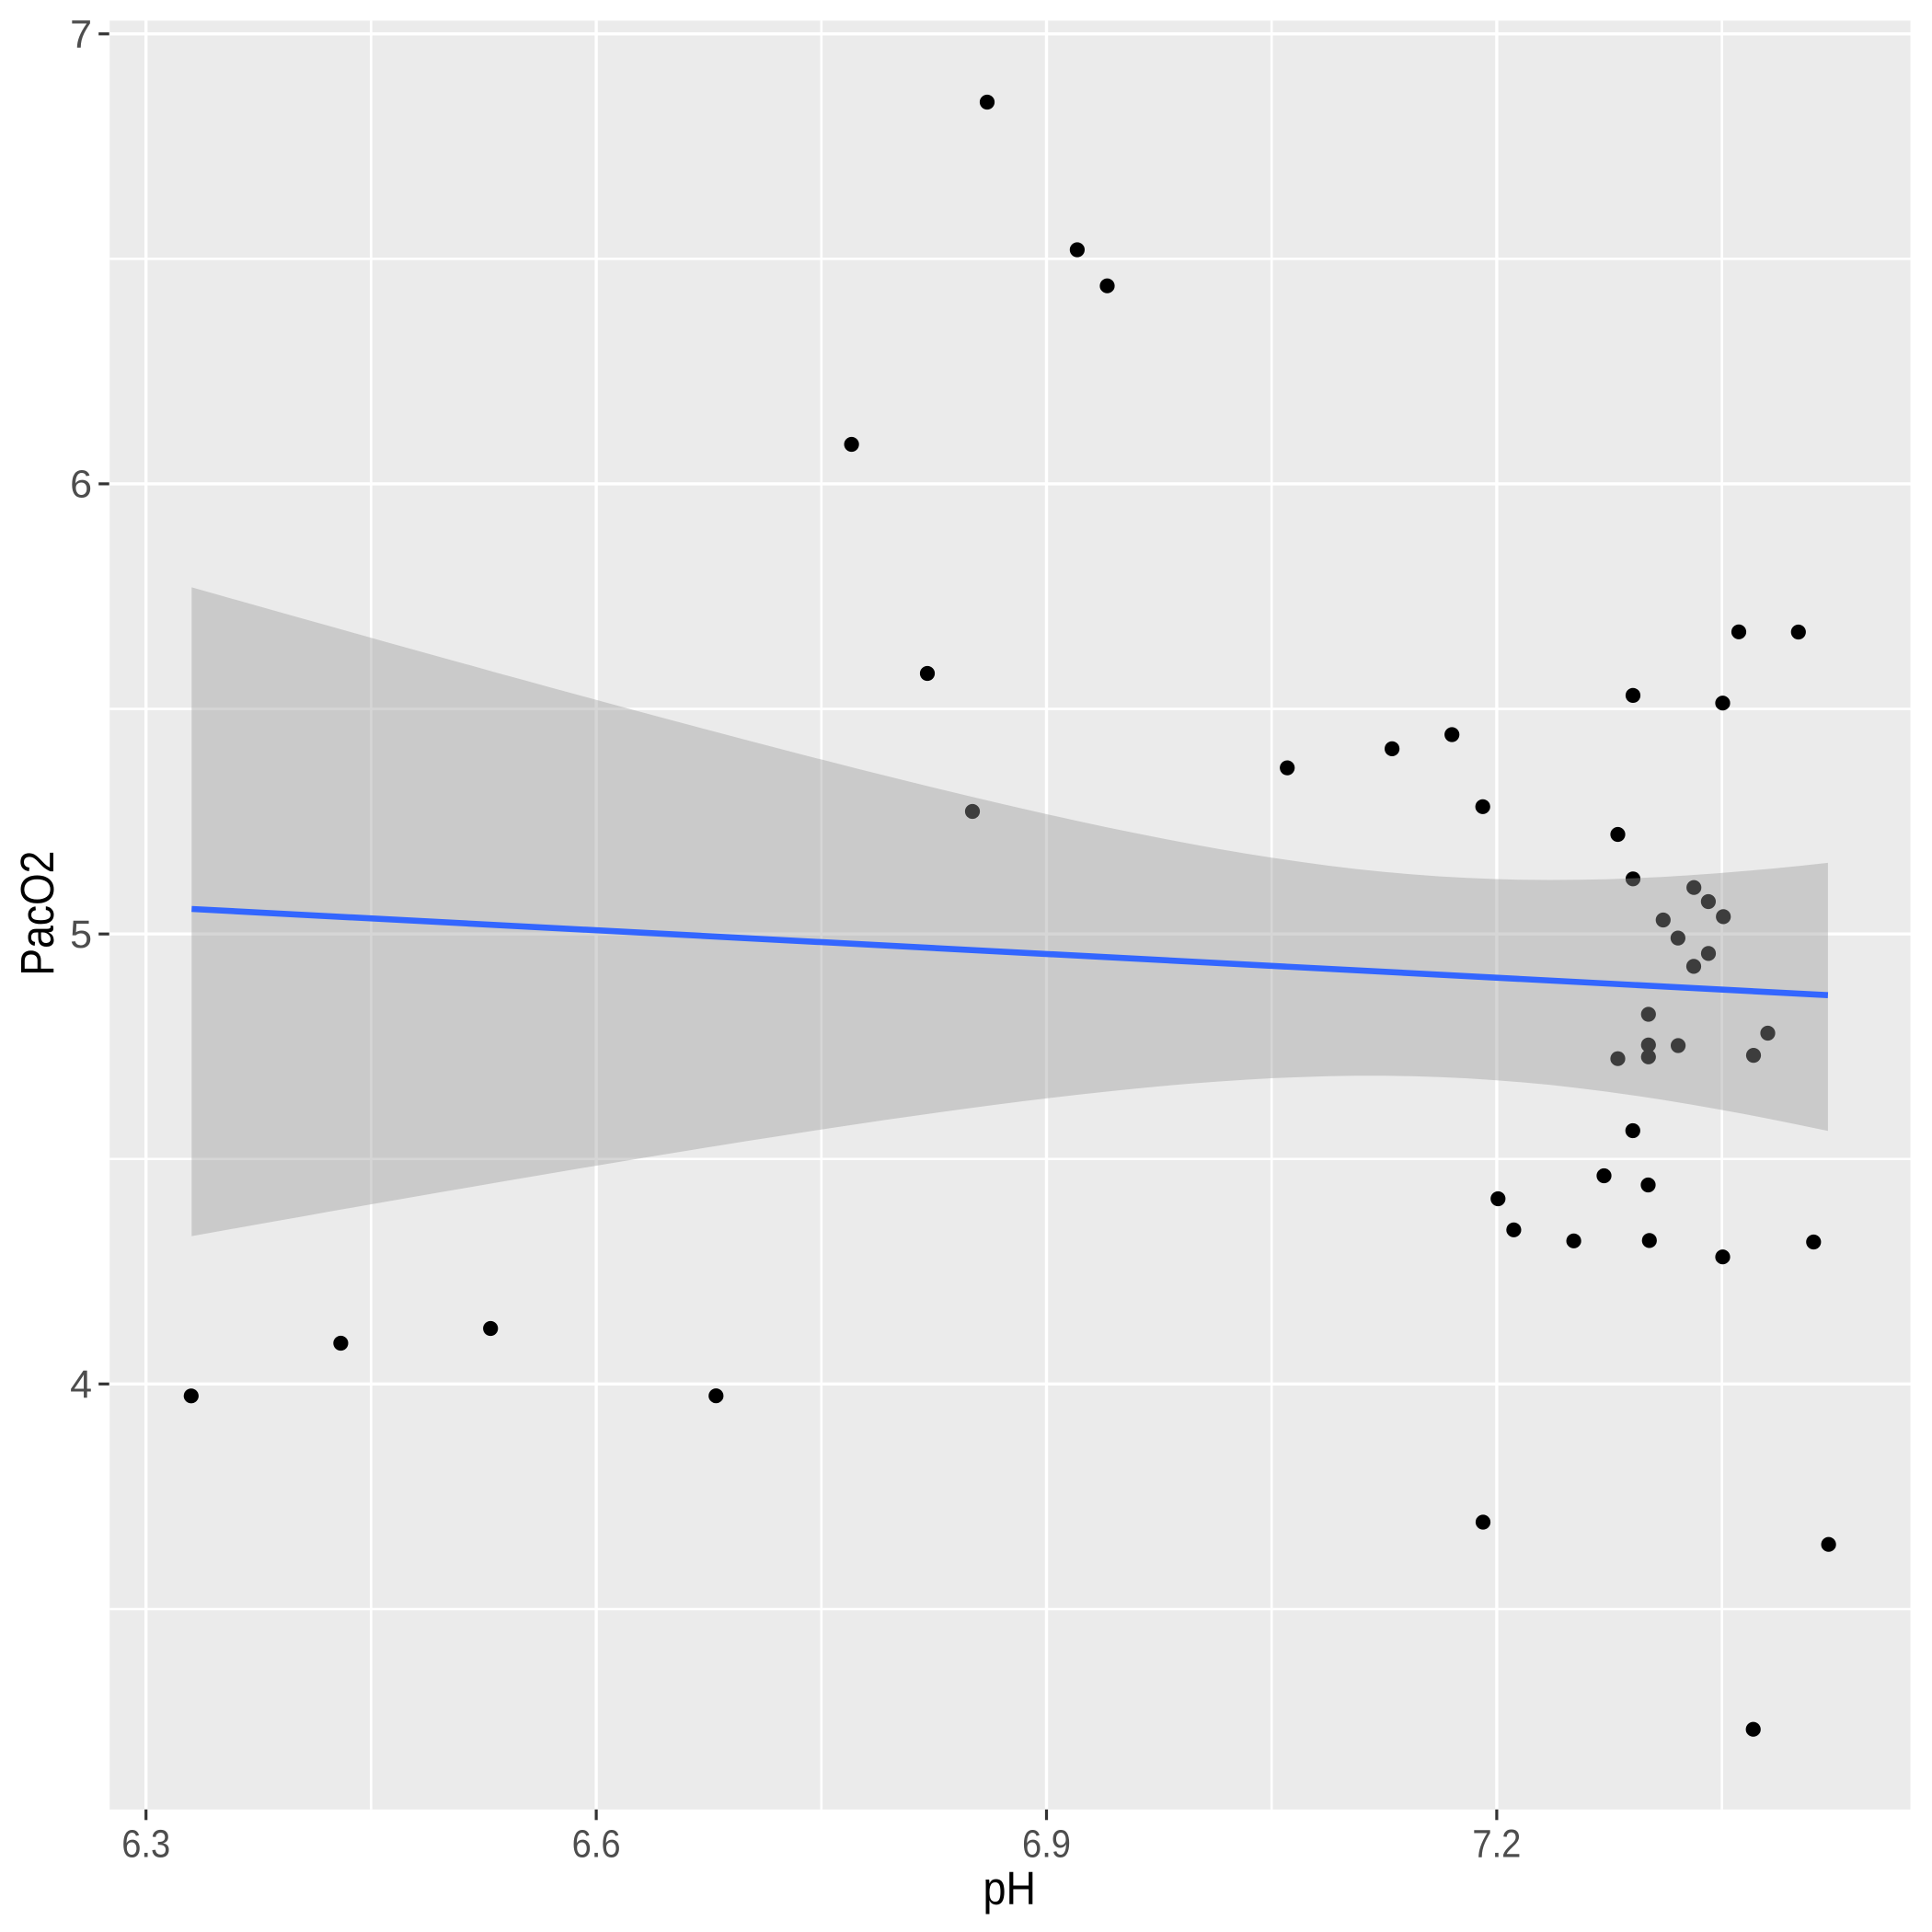  What do you see at coordinates (1496, 1845) in the screenshot?
I see `svg-text: 7.2` at bounding box center [1496, 1845].